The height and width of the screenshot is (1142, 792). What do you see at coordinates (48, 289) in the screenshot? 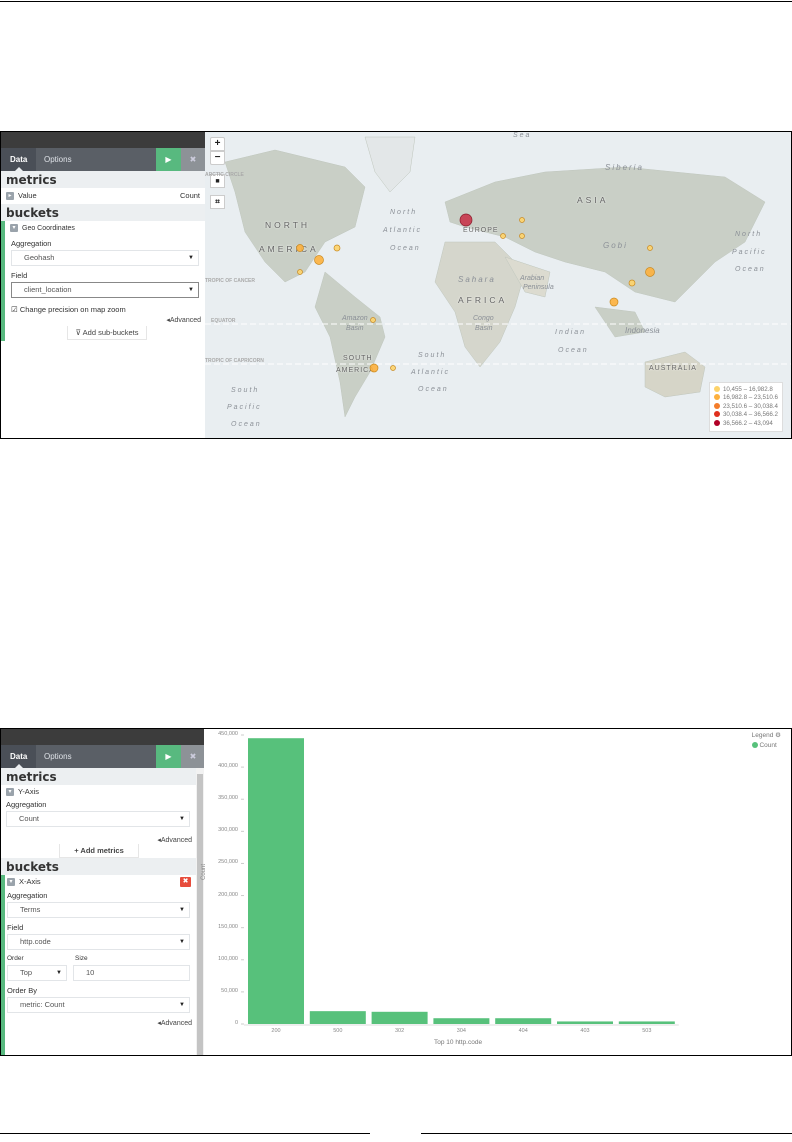
I see `field-value: client_location` at bounding box center [48, 289].